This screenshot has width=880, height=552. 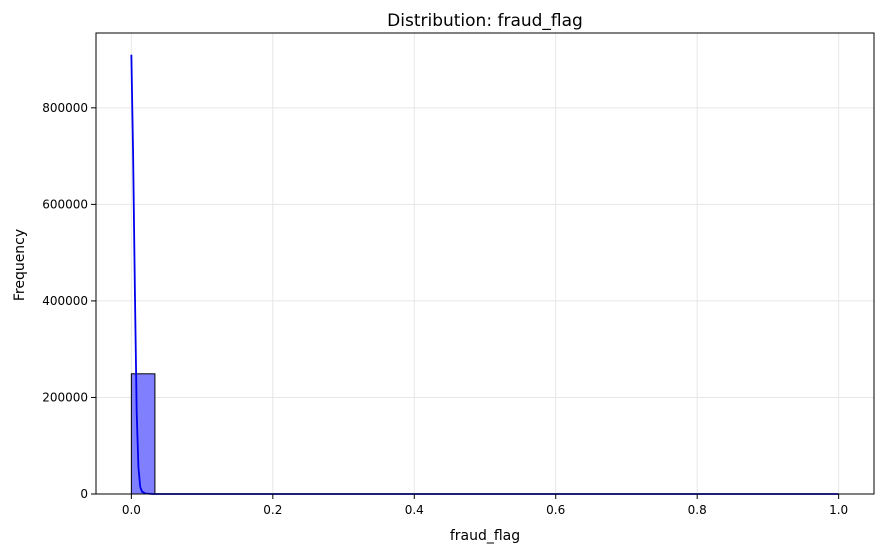 What do you see at coordinates (84, 494) in the screenshot?
I see `y-tick-label-0: 0` at bounding box center [84, 494].